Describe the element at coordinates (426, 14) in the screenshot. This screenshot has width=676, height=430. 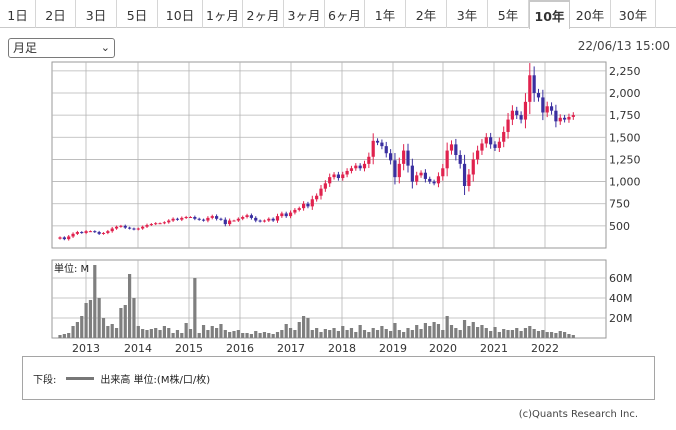
I see `tab-10: 2年` at that location.